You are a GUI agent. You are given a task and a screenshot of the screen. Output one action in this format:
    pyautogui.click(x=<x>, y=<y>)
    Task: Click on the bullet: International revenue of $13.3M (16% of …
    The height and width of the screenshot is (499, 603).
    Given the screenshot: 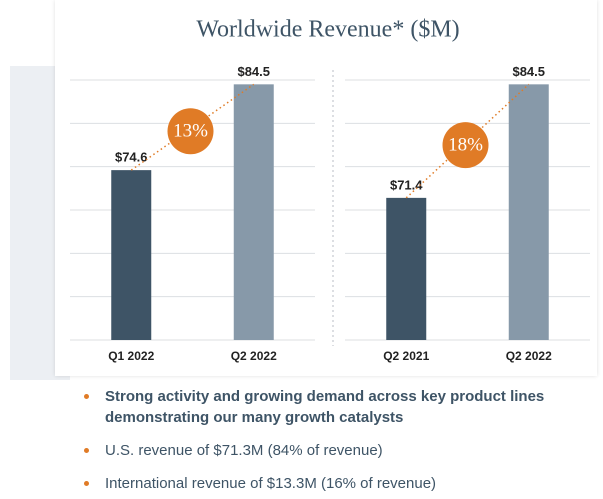 What is the action you would take?
    pyautogui.click(x=325, y=483)
    